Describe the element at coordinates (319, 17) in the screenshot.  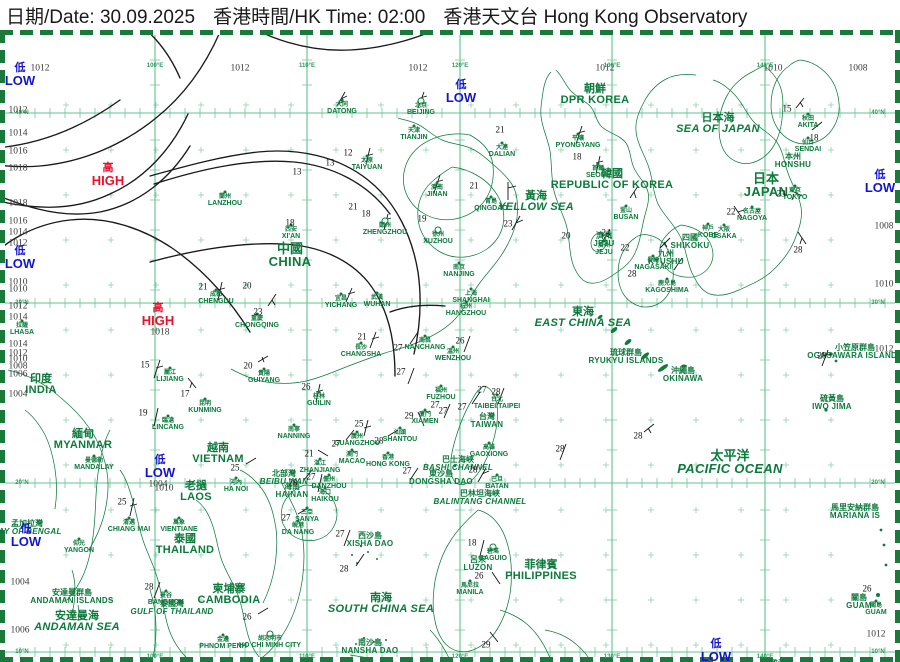
I see `header-time: 香港時間/HK Time: 02:00` at that location.